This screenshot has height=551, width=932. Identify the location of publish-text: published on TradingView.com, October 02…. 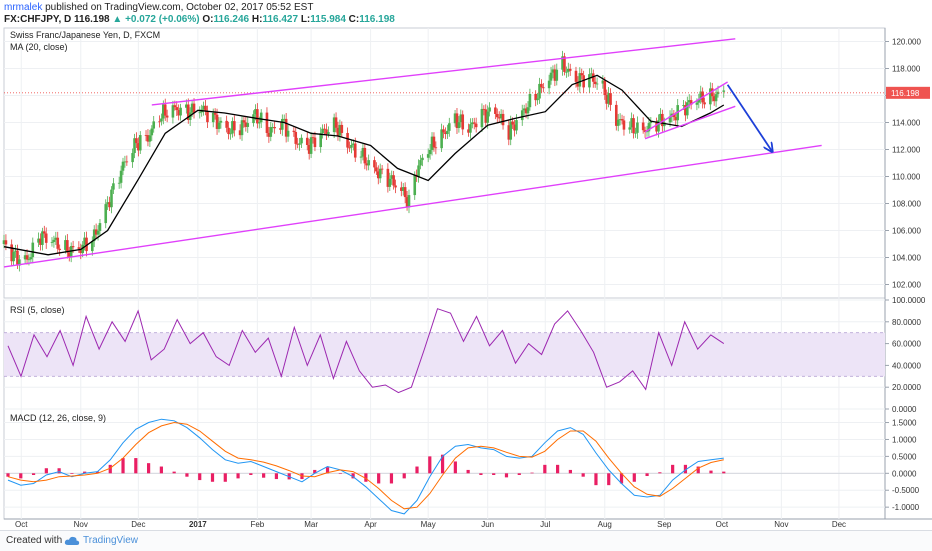
(179, 7).